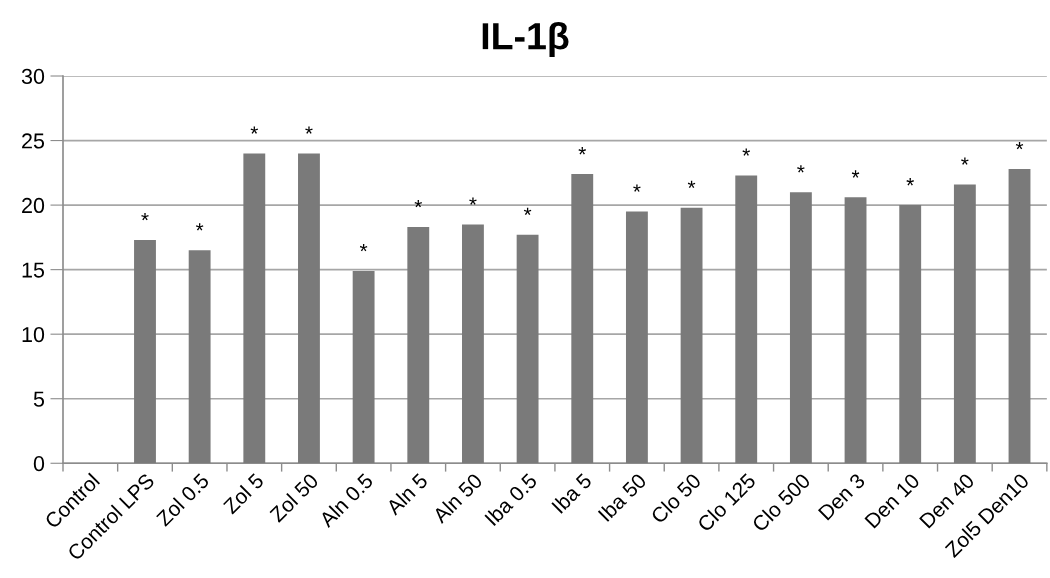  I want to click on x-tick-label: Aln 50, so click(457, 498).